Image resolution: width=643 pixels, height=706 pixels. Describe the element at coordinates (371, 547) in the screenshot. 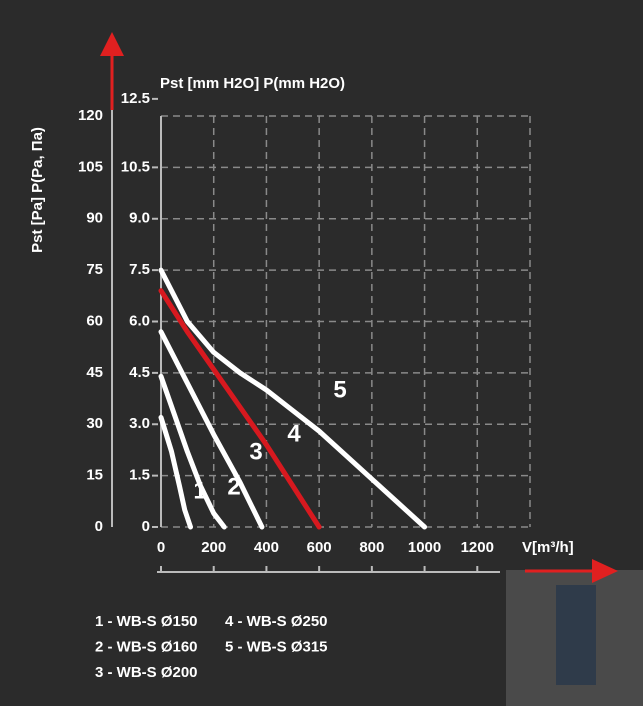

I see `x-tick-label: 800` at that location.